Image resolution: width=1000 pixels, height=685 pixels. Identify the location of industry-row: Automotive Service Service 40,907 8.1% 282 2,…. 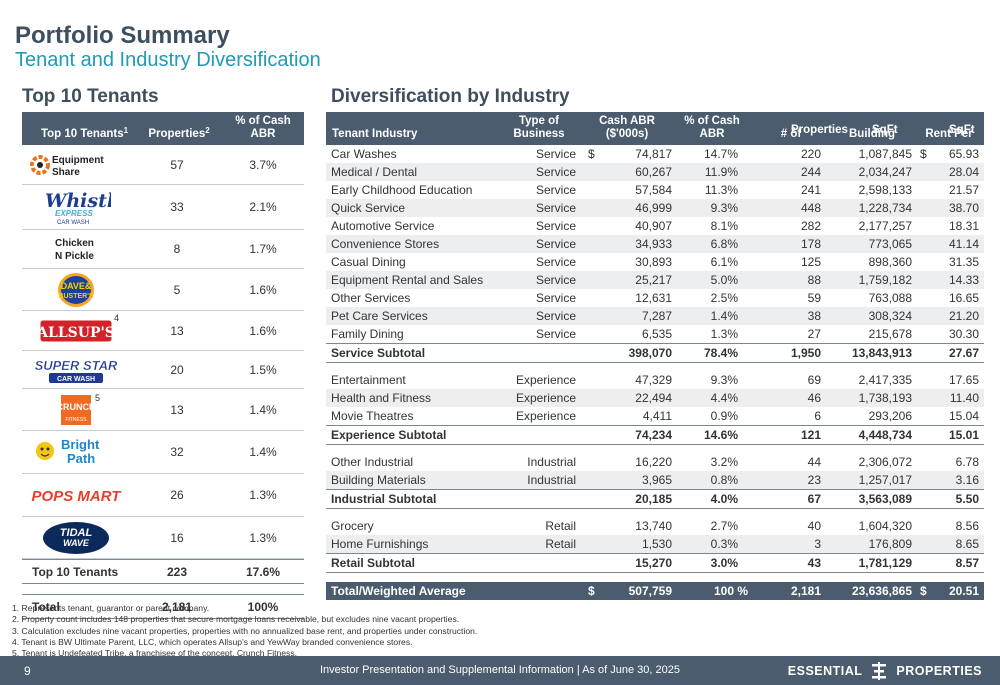
(655, 226).